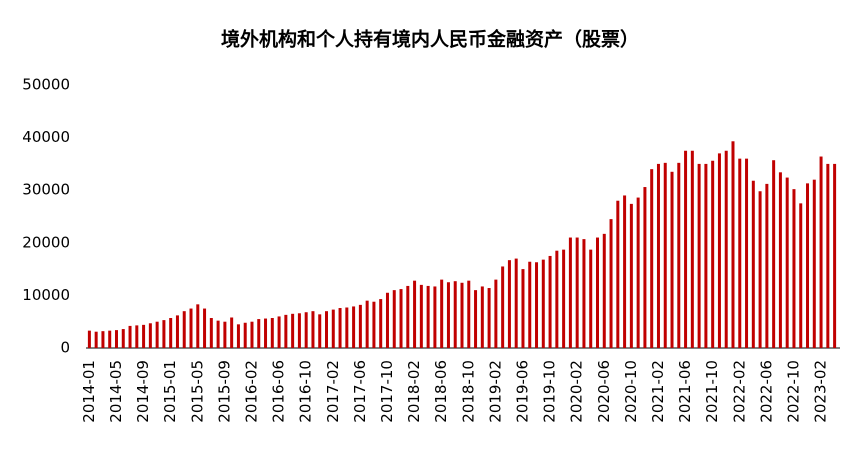 Image resolution: width=858 pixels, height=450 pixels. I want to click on x-tick-label: 2015-01, so click(170, 391).